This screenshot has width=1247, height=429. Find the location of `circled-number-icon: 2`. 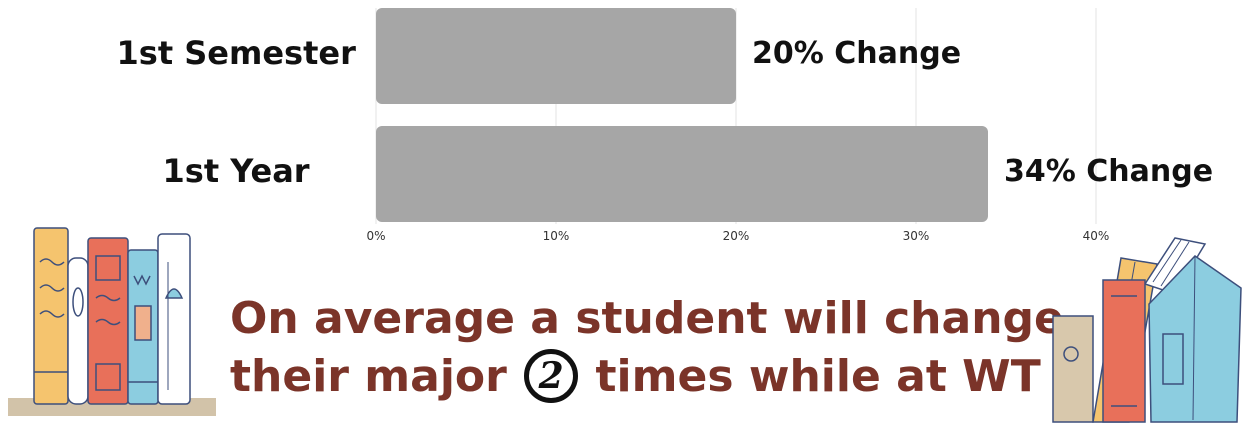

circled-number-icon: 2 is located at coordinates (551, 376).